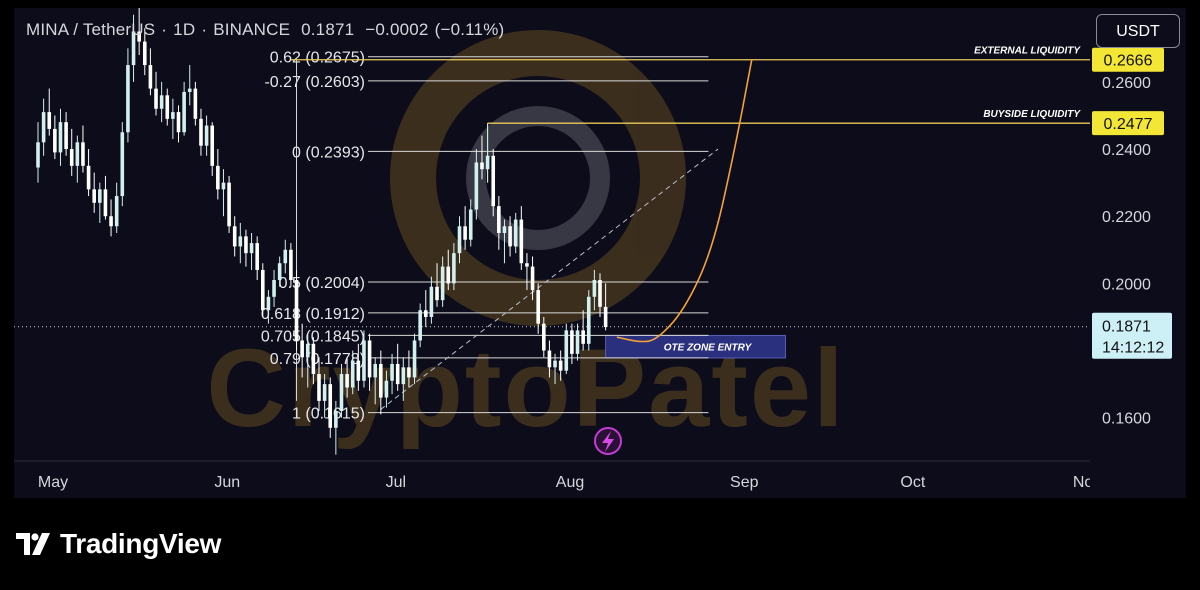  What do you see at coordinates (684, 201) in the screenshot?
I see `projection-curve` at bounding box center [684, 201].